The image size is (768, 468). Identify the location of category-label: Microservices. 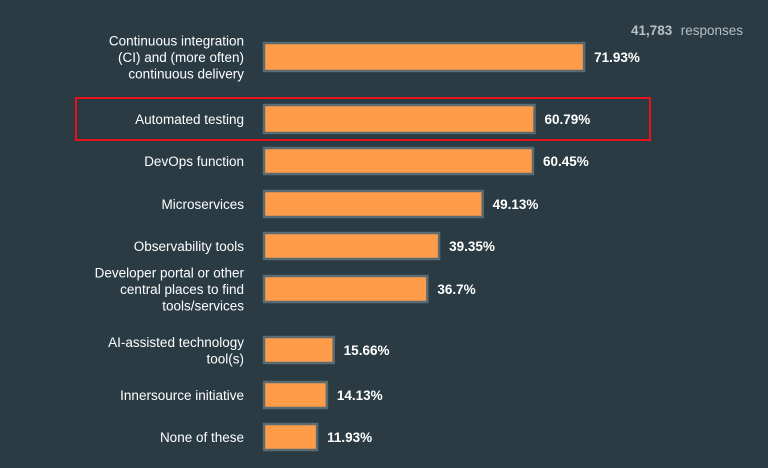
(202, 204).